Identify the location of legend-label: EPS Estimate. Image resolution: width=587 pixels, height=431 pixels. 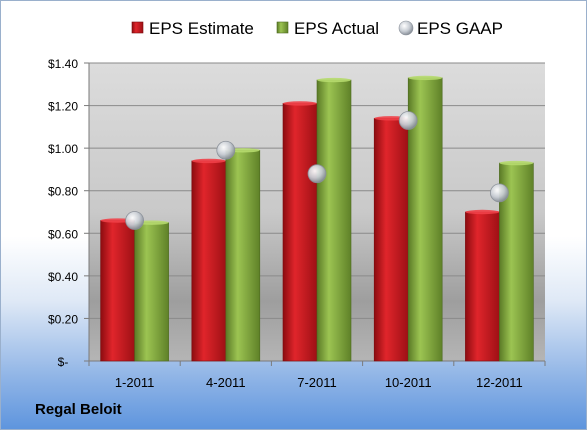
(201, 28).